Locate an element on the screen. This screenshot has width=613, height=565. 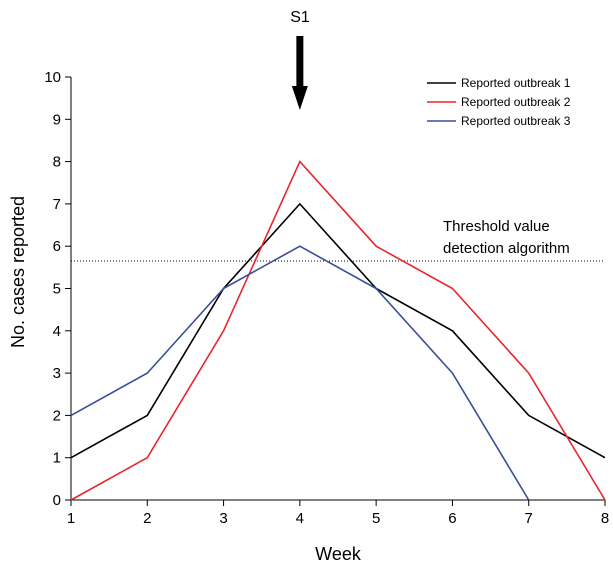
threshold-label-line2: detection algorithm is located at coordinates (506, 248).